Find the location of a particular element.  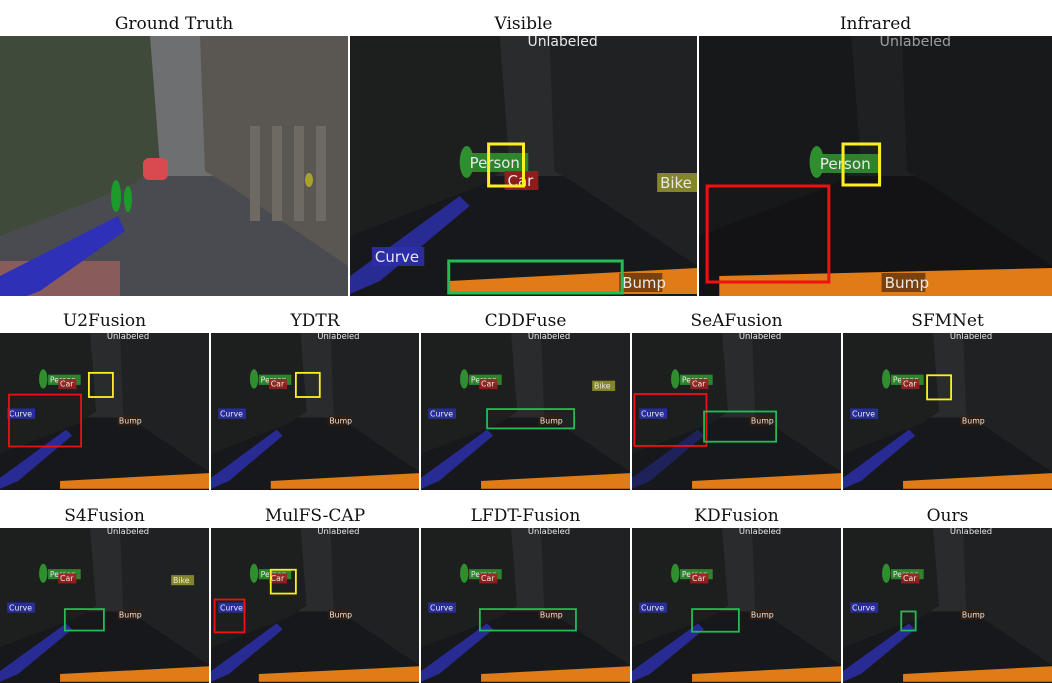

panel-u2fusion: UnlabeledPersonCarCurveBump is located at coordinates (104, 411).